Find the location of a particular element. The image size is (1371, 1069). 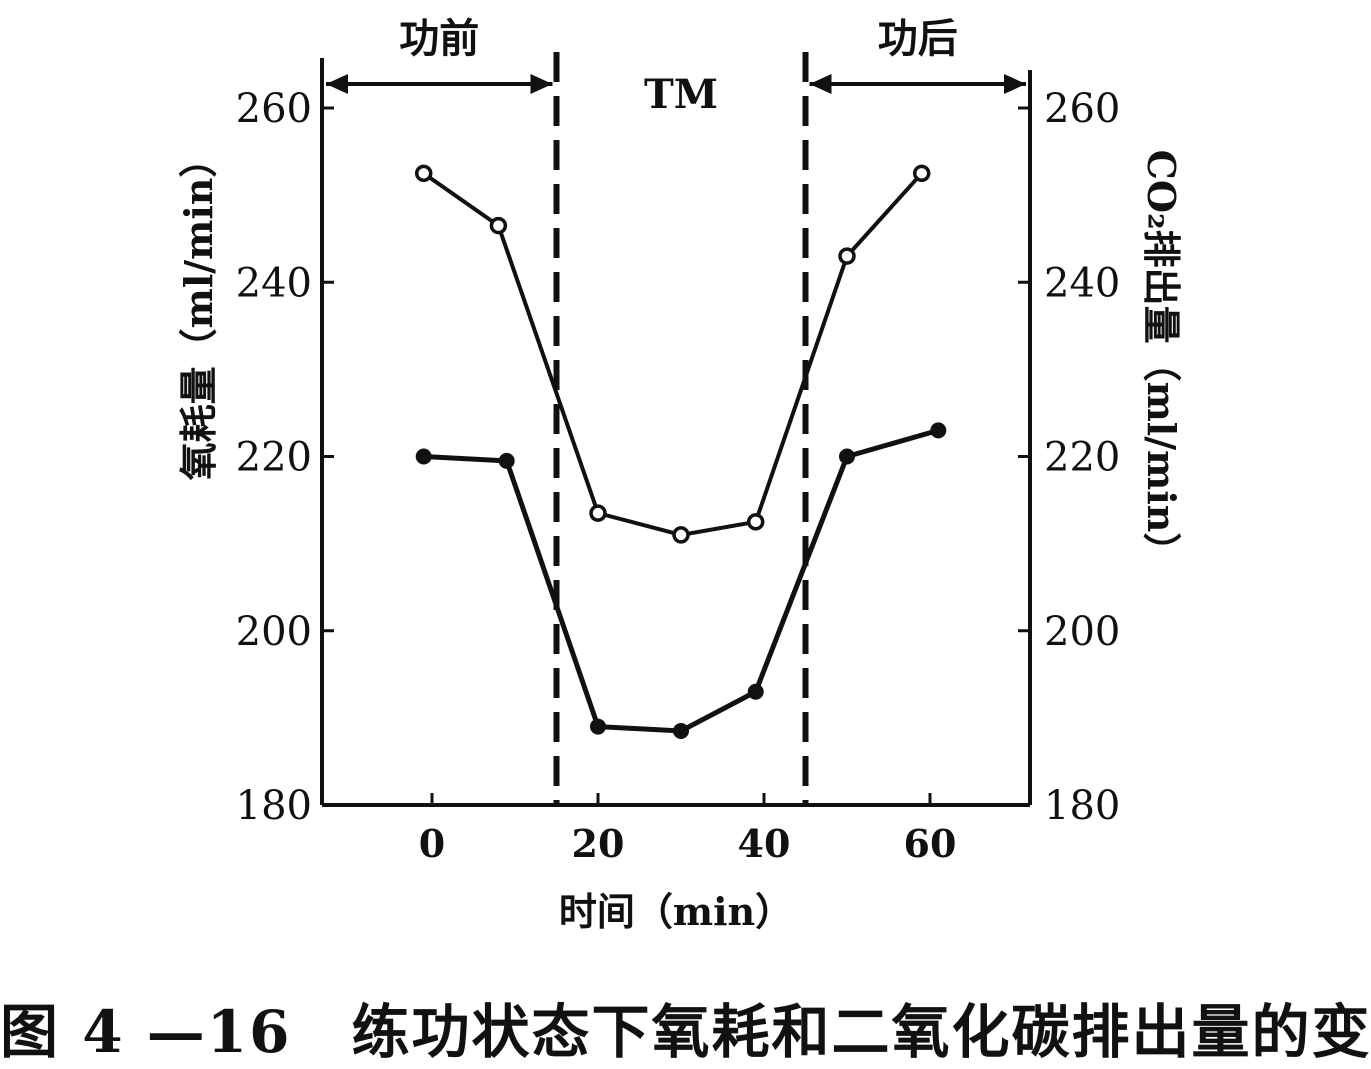

x-axis-title: 时间（min） is located at coordinates (676, 911).